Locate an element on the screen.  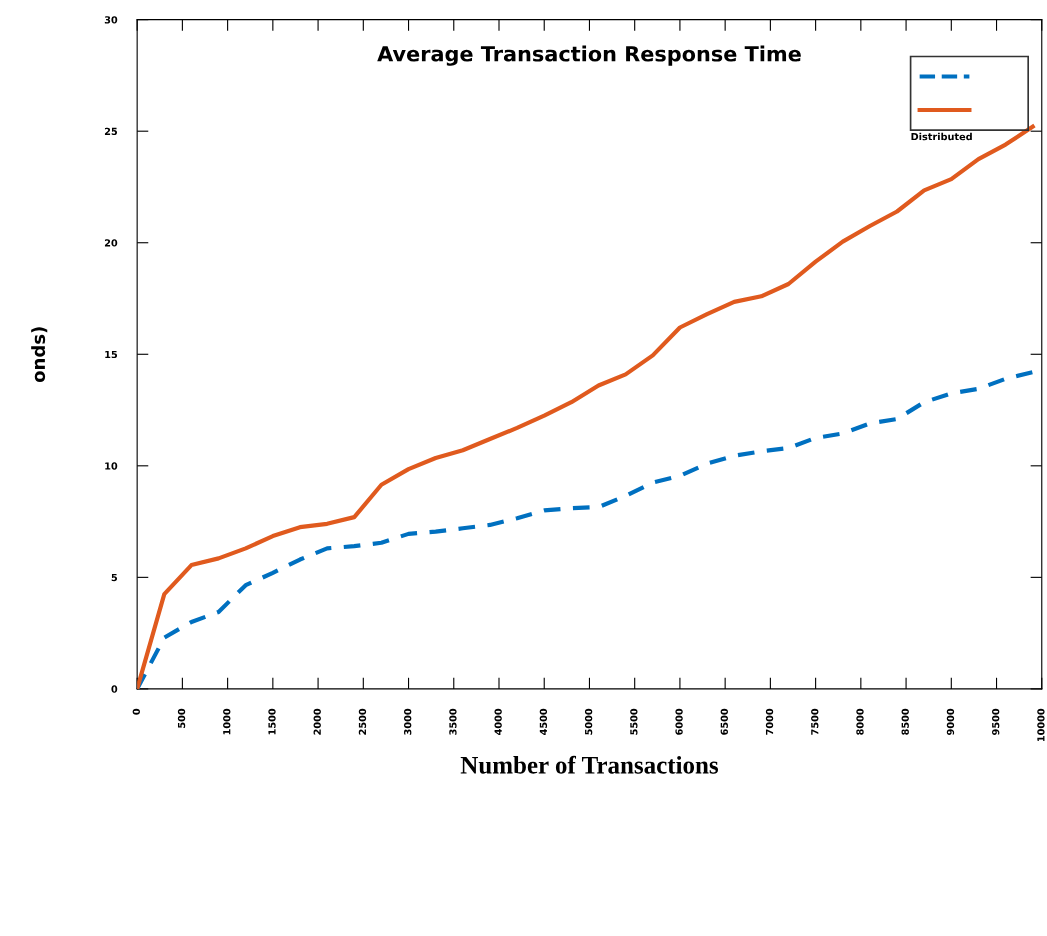
x-tick-label: 0 is located at coordinates (136, 711).